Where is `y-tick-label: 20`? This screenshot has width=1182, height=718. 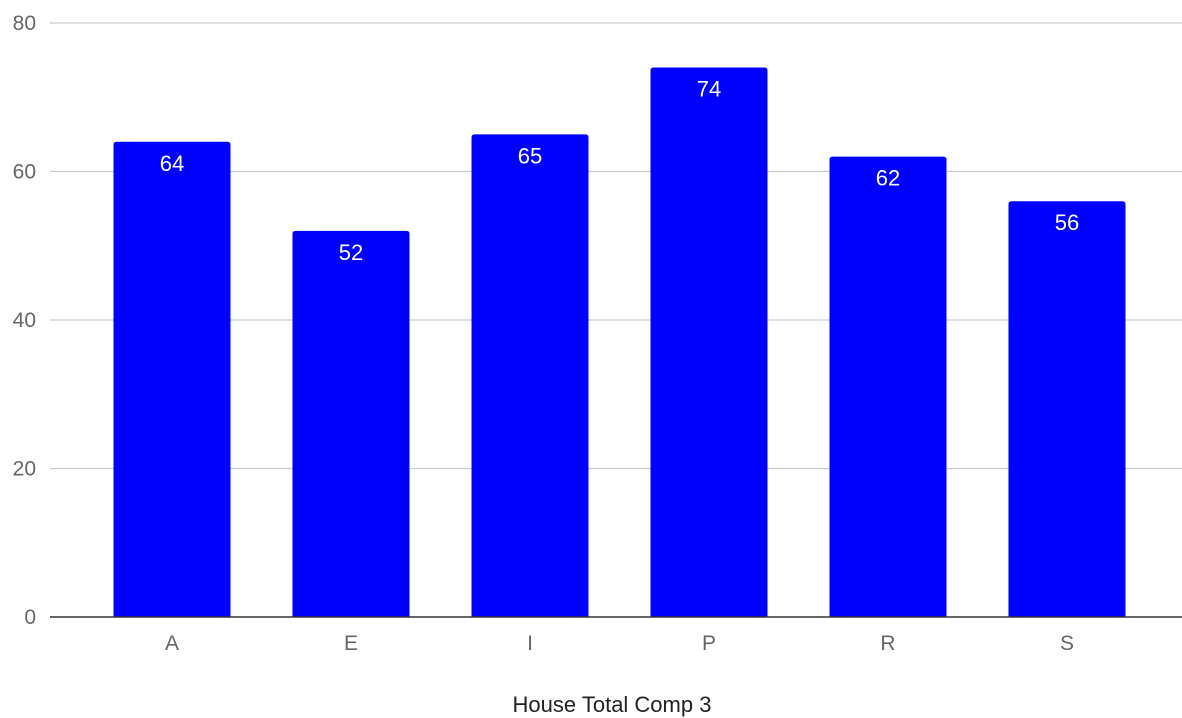
y-tick-label: 20 is located at coordinates (24, 469).